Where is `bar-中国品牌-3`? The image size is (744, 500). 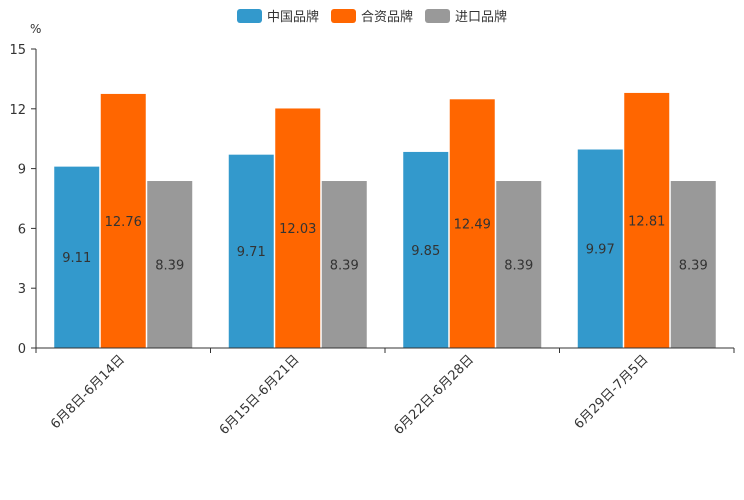 bar-中国品牌-3 is located at coordinates (600, 249).